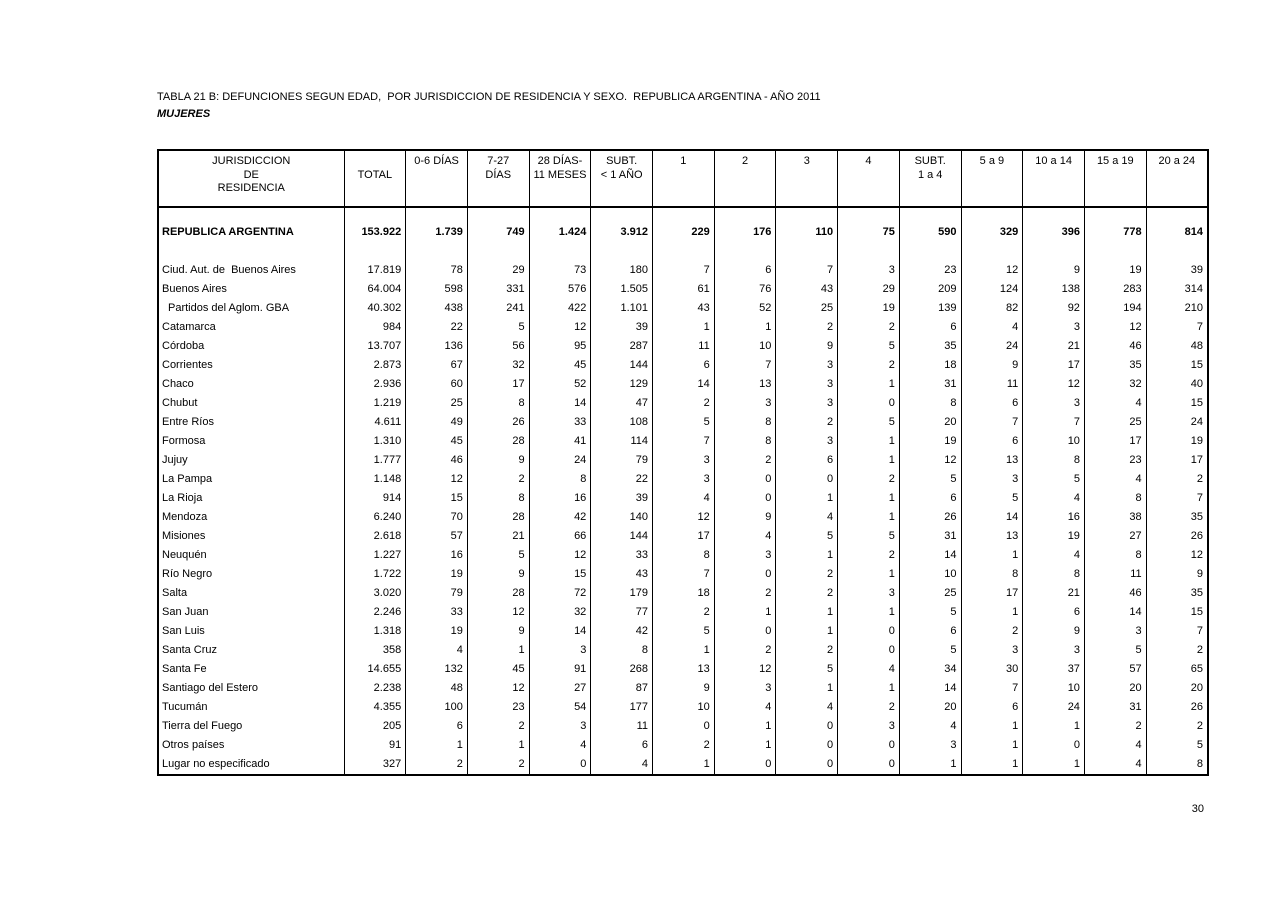 The width and height of the screenshot is (1280, 905). What do you see at coordinates (436, 441) in the screenshot?
I see `cell: 45` at bounding box center [436, 441].